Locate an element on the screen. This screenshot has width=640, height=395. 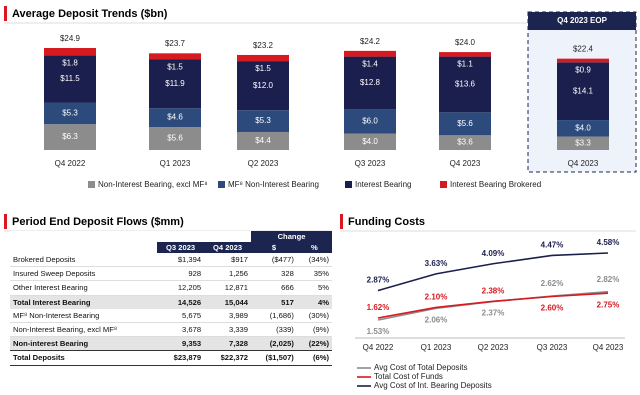
total-label: $24.9 is located at coordinates (70, 38).